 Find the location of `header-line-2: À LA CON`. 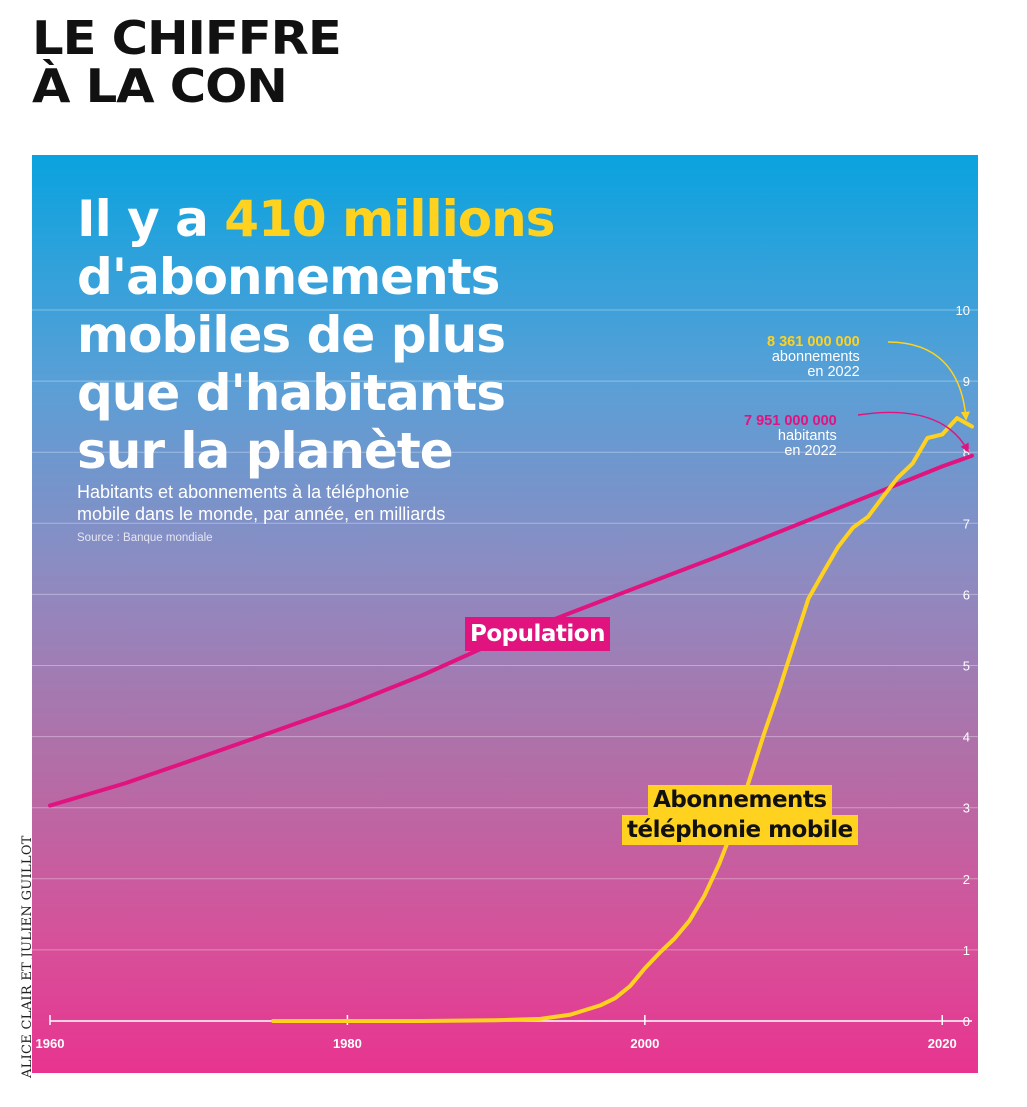

header-line-2: À LA CON is located at coordinates (160, 86).